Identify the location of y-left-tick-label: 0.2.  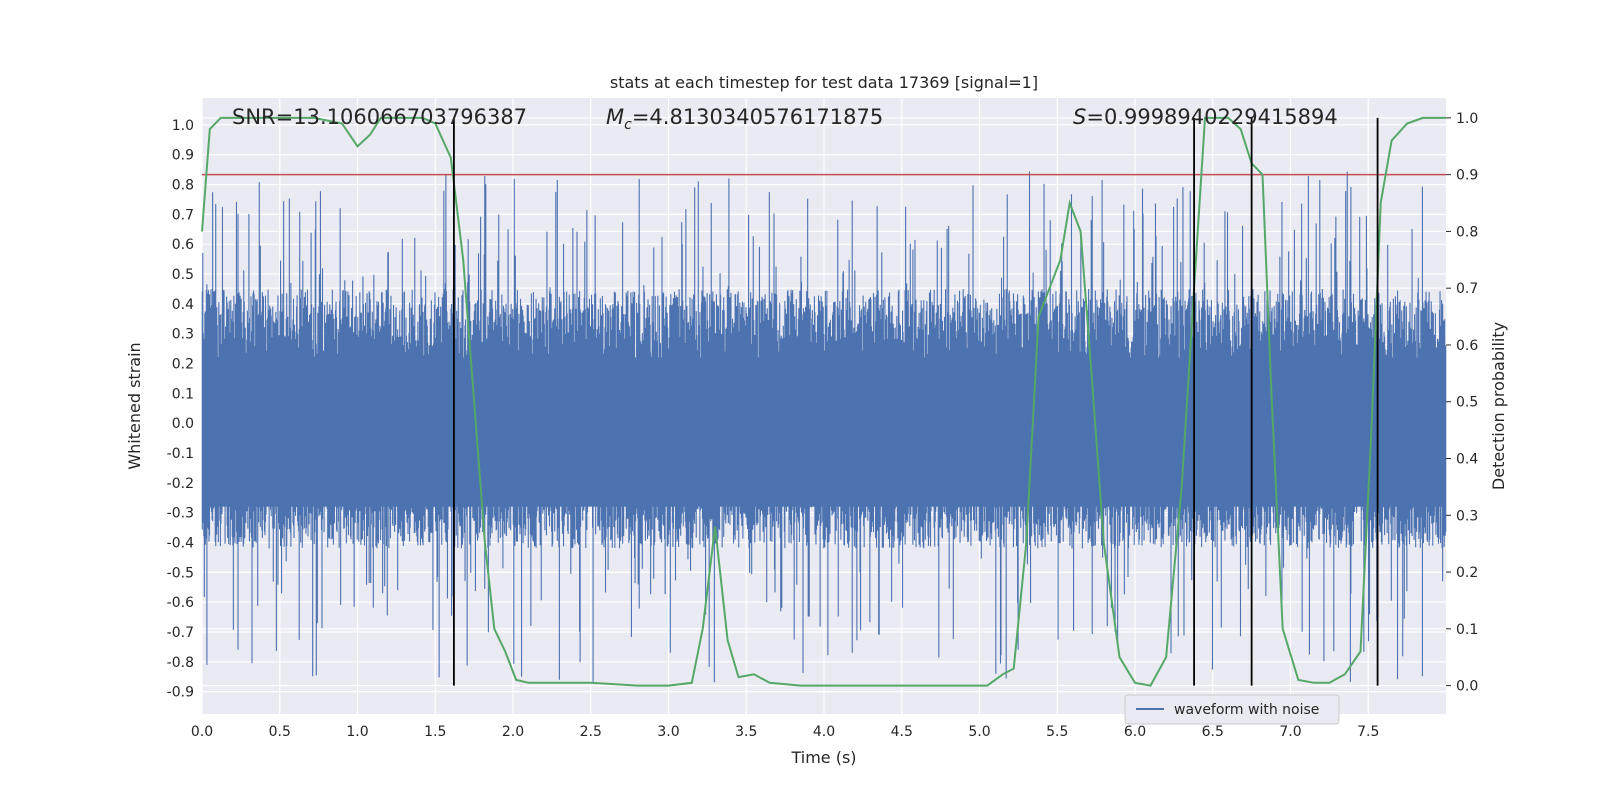
(183, 364).